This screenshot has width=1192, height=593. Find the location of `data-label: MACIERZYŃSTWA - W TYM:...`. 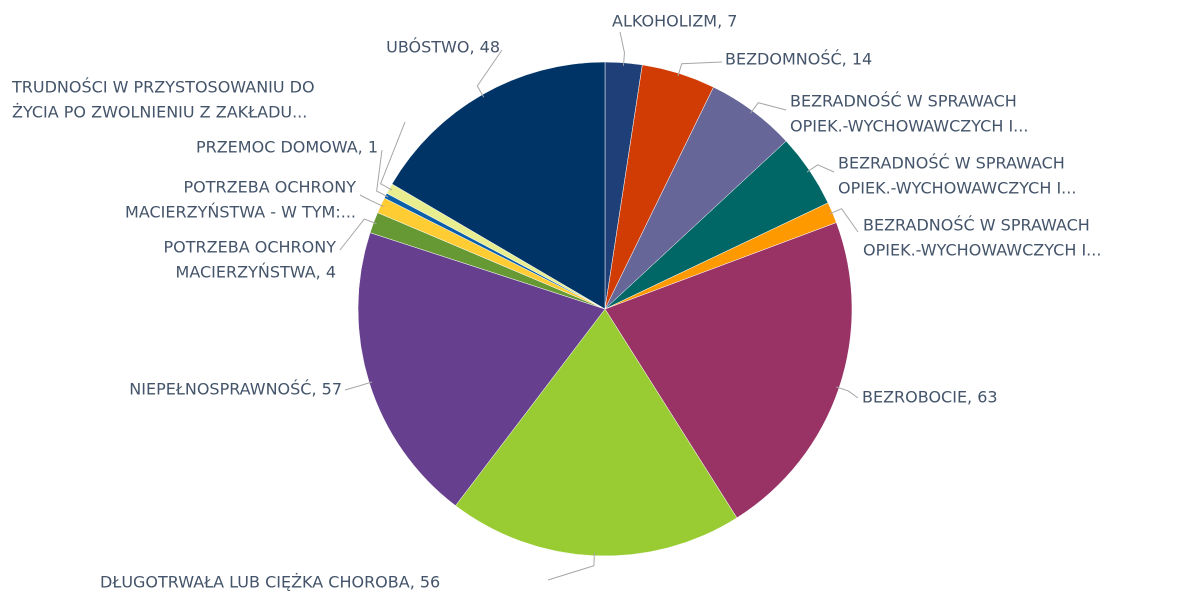

data-label: MACIERZYŃSTWA - W TYM:... is located at coordinates (240, 212).